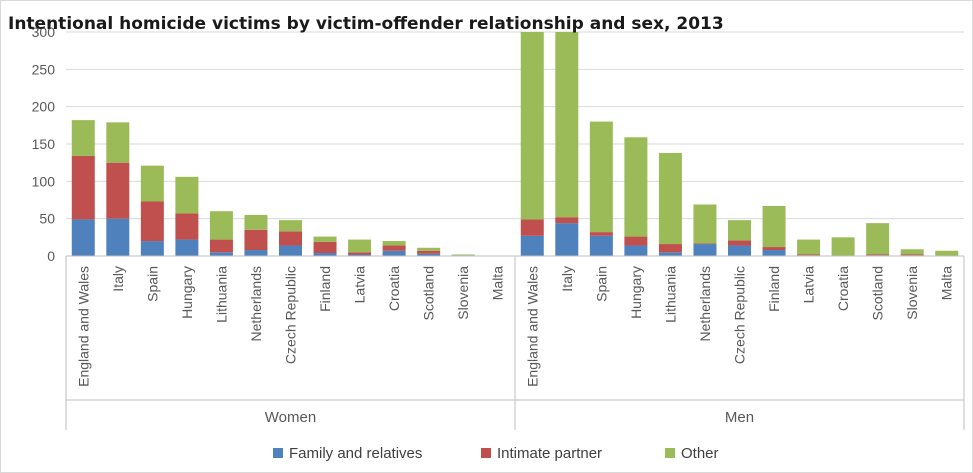  What do you see at coordinates (44, 144) in the screenshot?
I see `y-axis-ticks: 0 50 100 150 200 250 300` at bounding box center [44, 144].